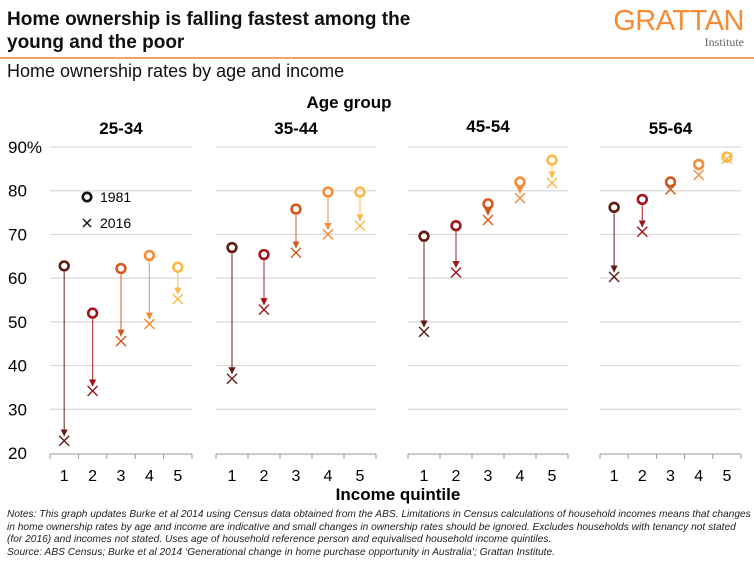 Image resolution: width=754 pixels, height=565 pixels. I want to click on legend-x-marker, so click(87, 223).